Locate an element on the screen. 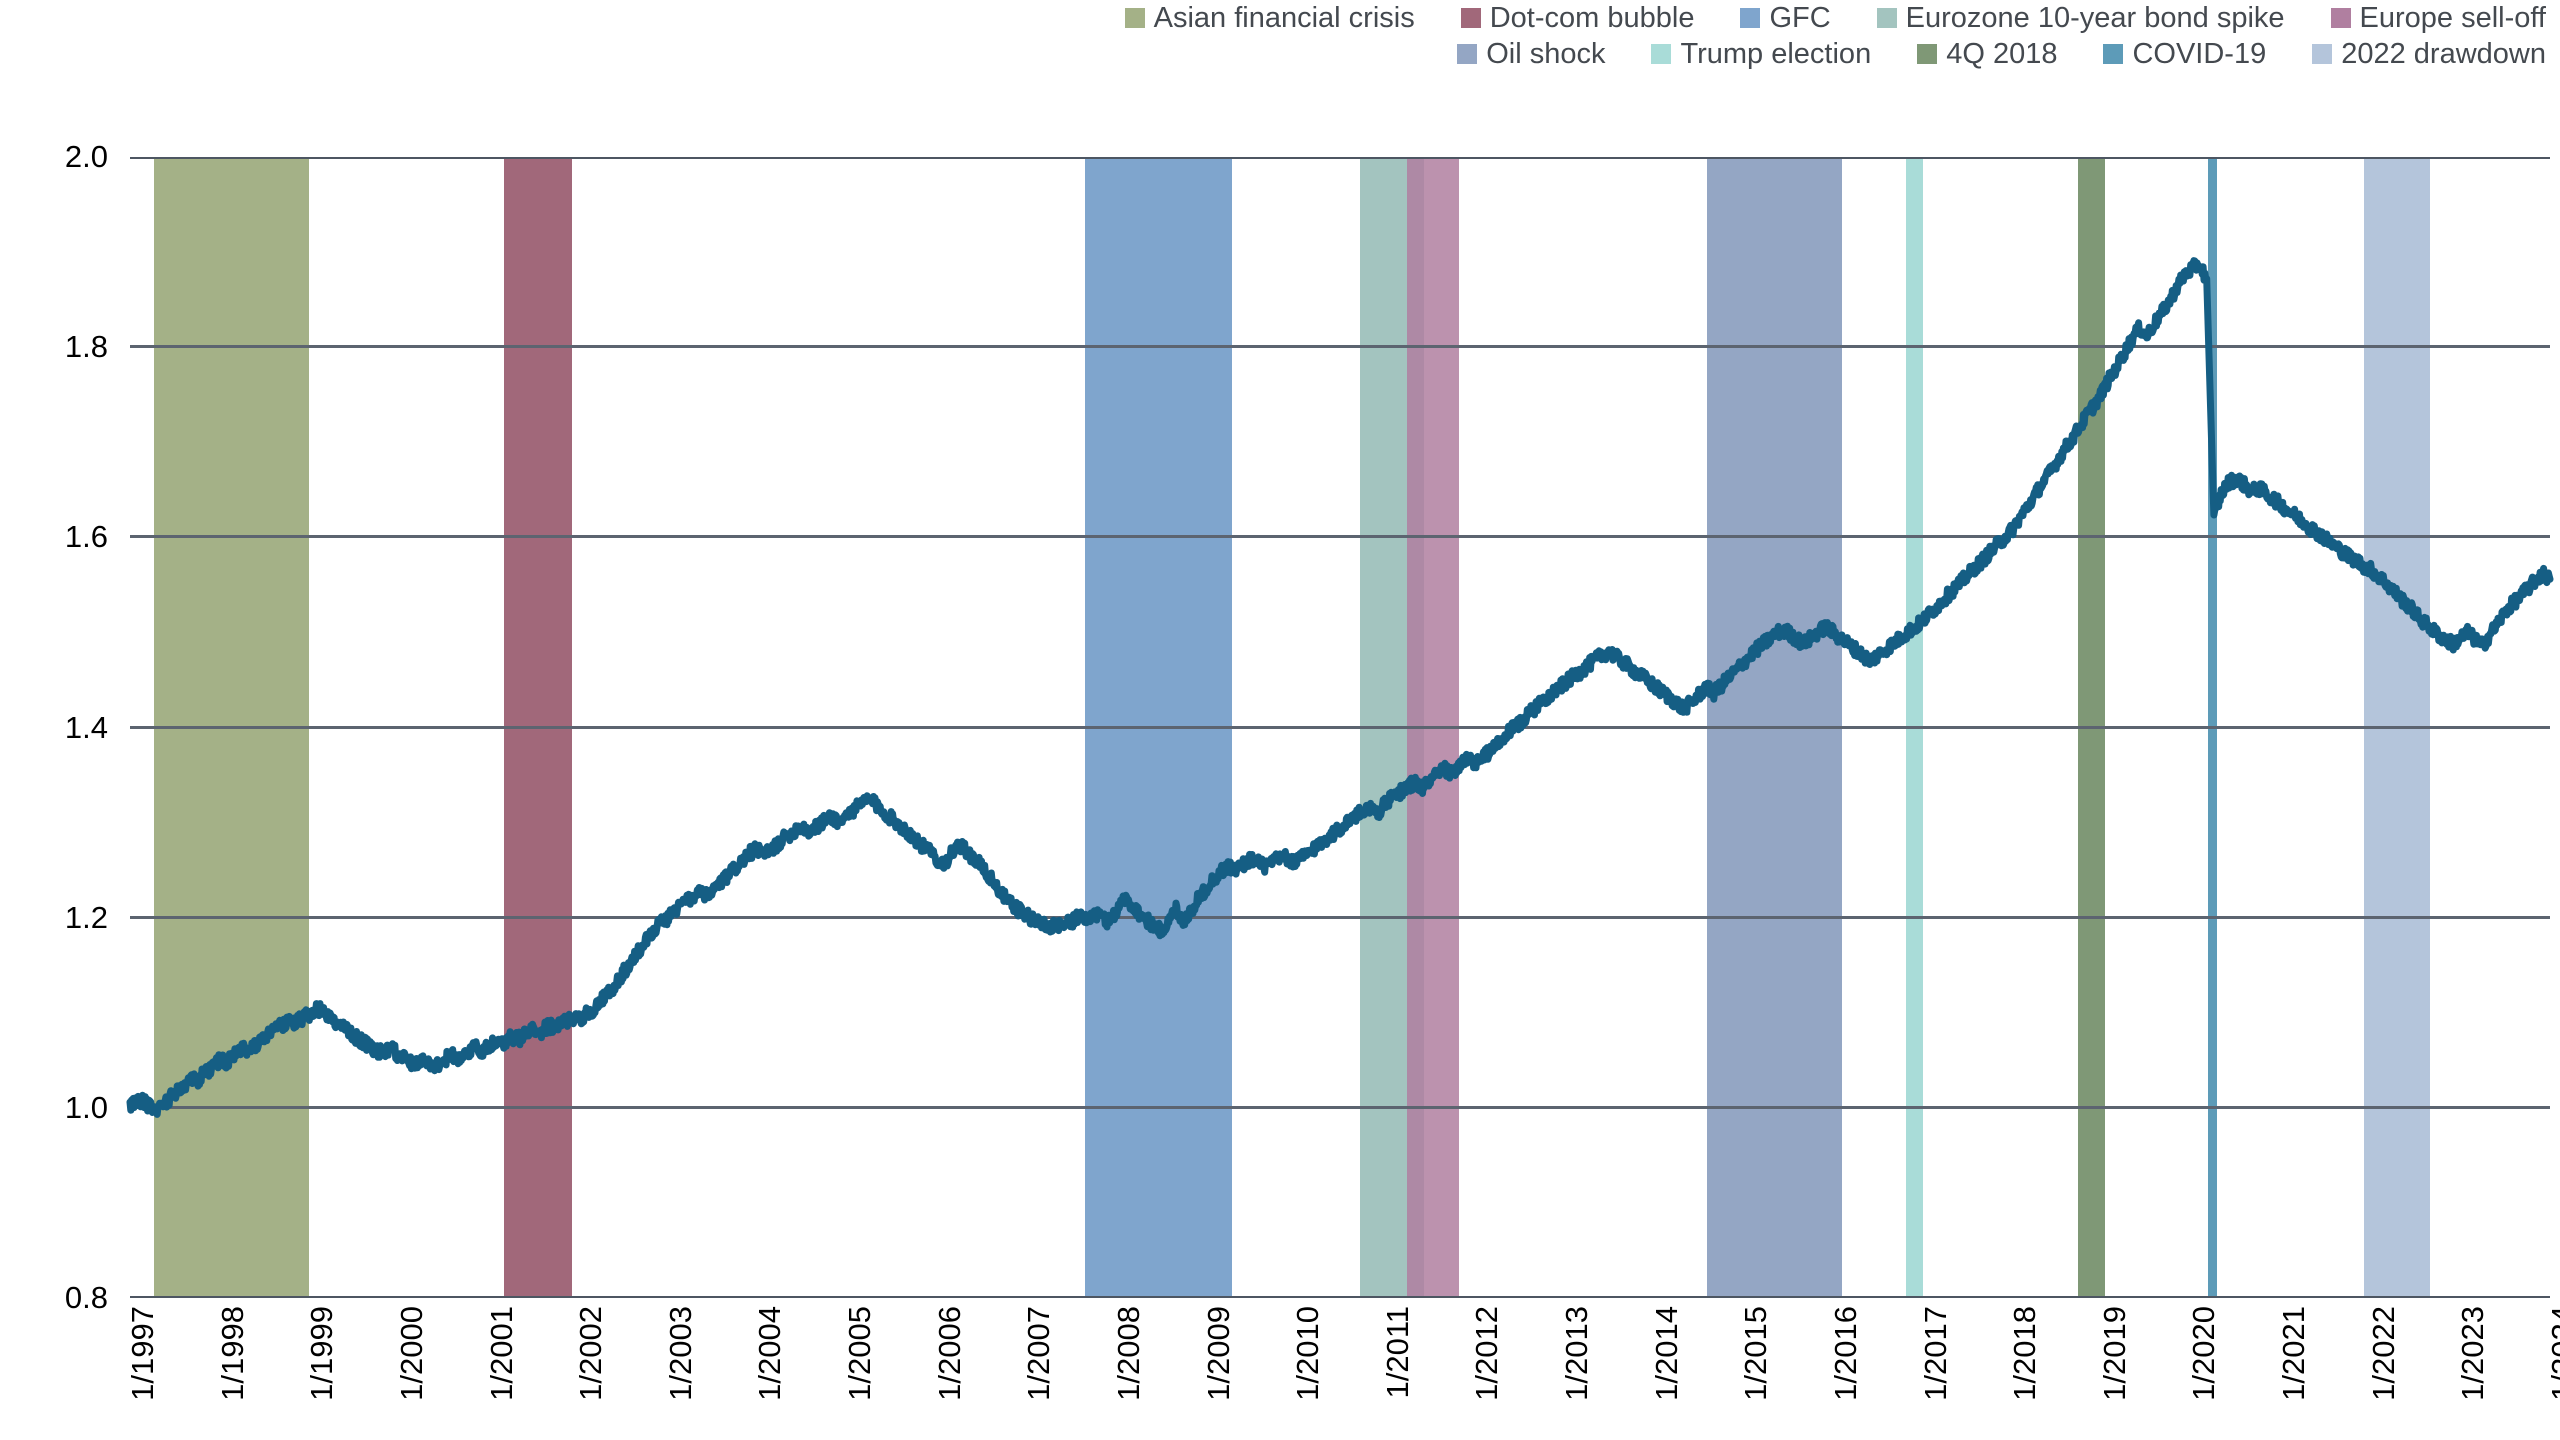  legend-item-oil-shock: Oil shock is located at coordinates (1531, 53).